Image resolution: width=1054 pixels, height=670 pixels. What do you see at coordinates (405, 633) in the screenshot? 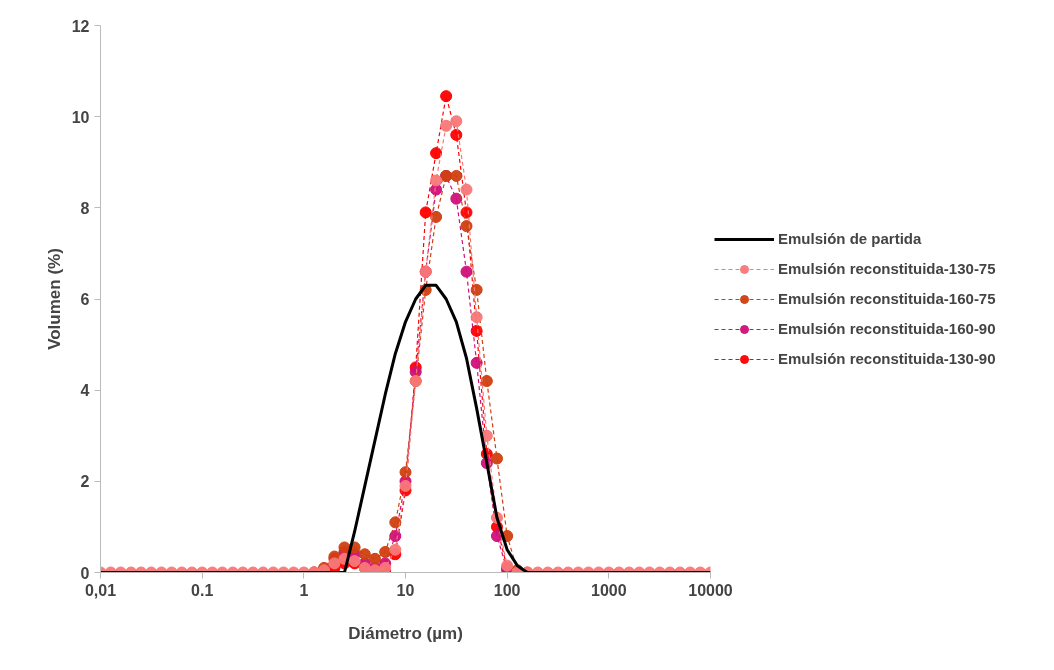
I see `x-axis-title: Diámetro (µm)` at bounding box center [405, 633].